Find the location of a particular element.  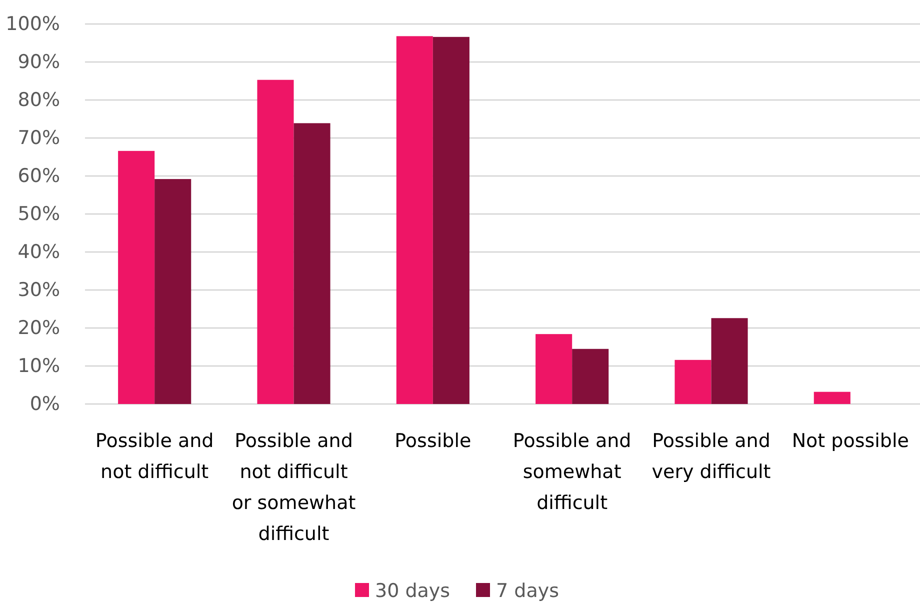

y-tick-label: 40% is located at coordinates (39, 252).